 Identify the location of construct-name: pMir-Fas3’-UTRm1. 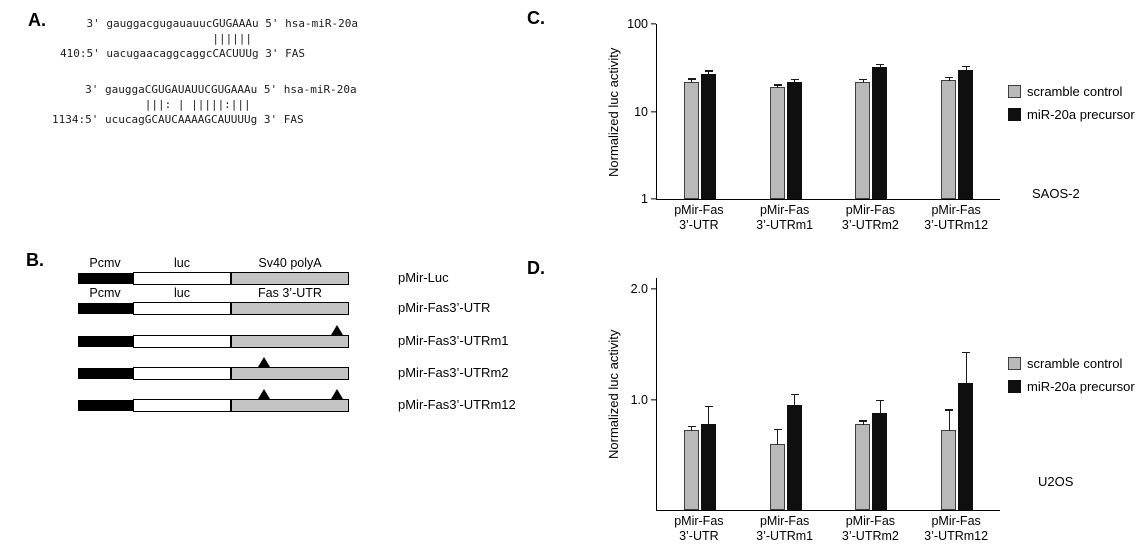
(453, 340).